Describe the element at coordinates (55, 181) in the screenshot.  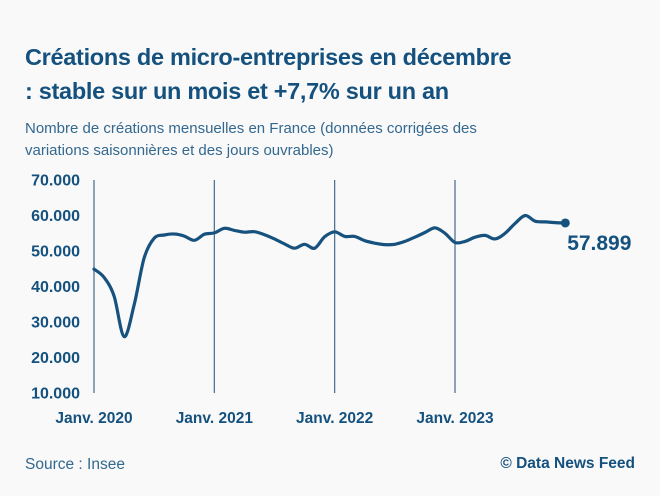
I see `y-tick-label: 70.000` at that location.